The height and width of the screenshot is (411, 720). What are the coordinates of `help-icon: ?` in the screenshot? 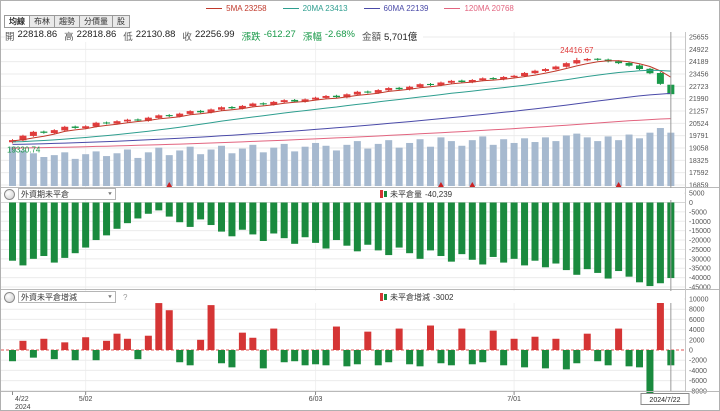 It's located at (125, 297).